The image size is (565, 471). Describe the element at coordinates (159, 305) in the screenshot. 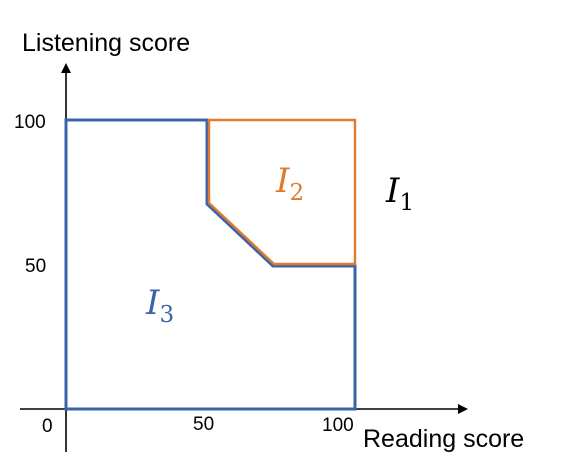

I see `region-i3-label: I3` at that location.